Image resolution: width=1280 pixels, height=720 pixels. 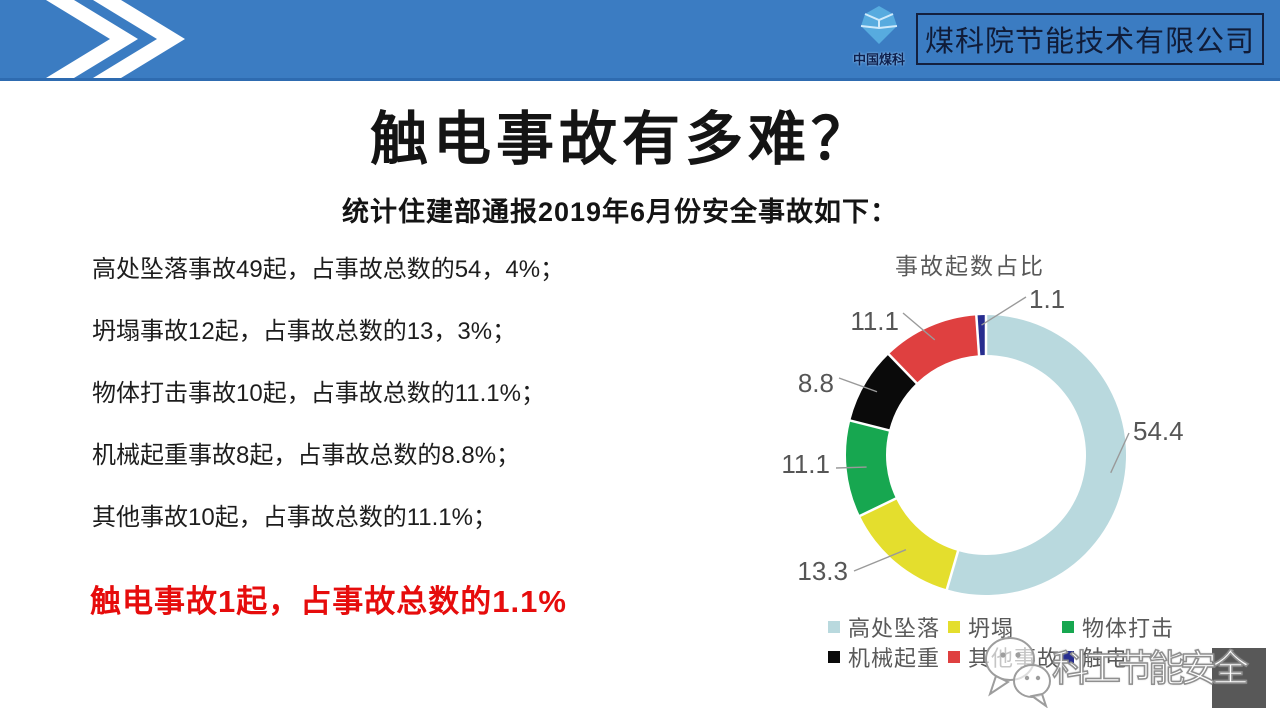 What do you see at coordinates (1128, 628) in the screenshot?
I see `legend-label: 物体打击` at bounding box center [1128, 628].